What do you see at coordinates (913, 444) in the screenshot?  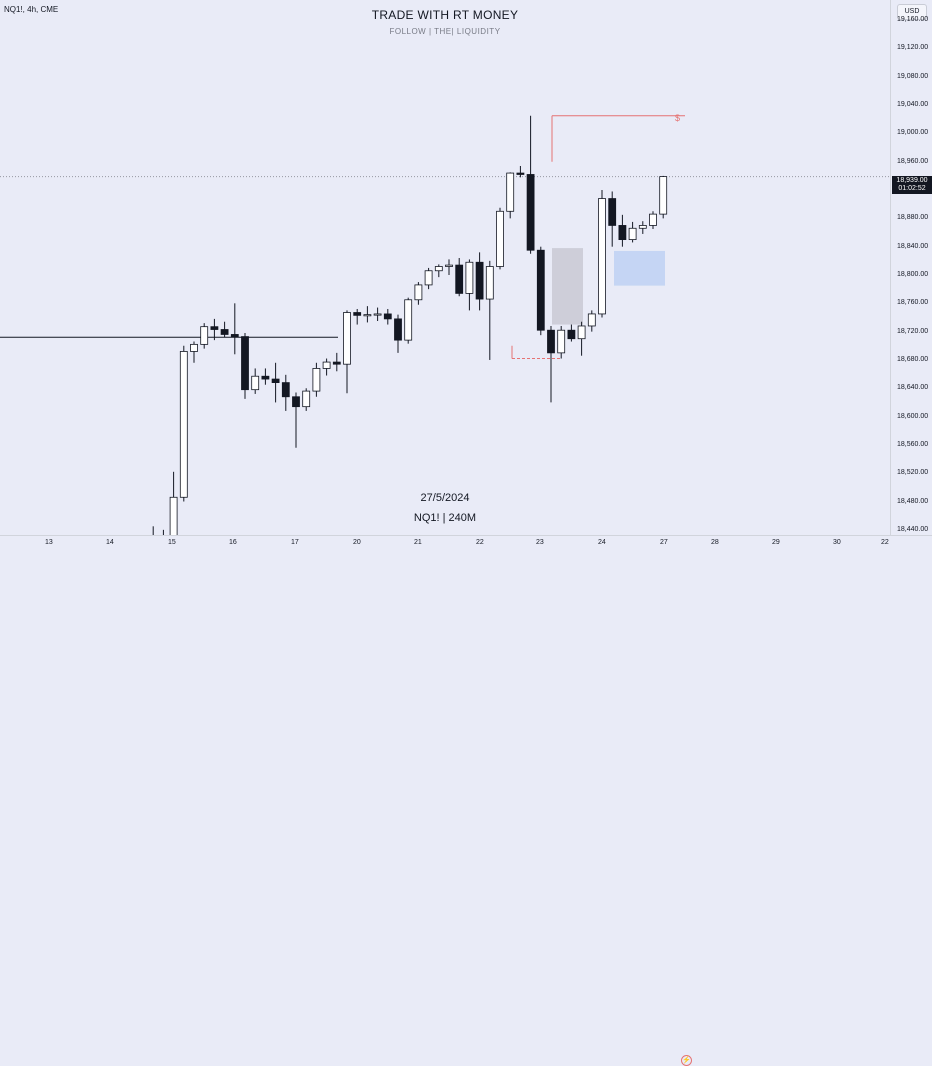 I see `price-tick-label: 18,560.00` at bounding box center [913, 444].